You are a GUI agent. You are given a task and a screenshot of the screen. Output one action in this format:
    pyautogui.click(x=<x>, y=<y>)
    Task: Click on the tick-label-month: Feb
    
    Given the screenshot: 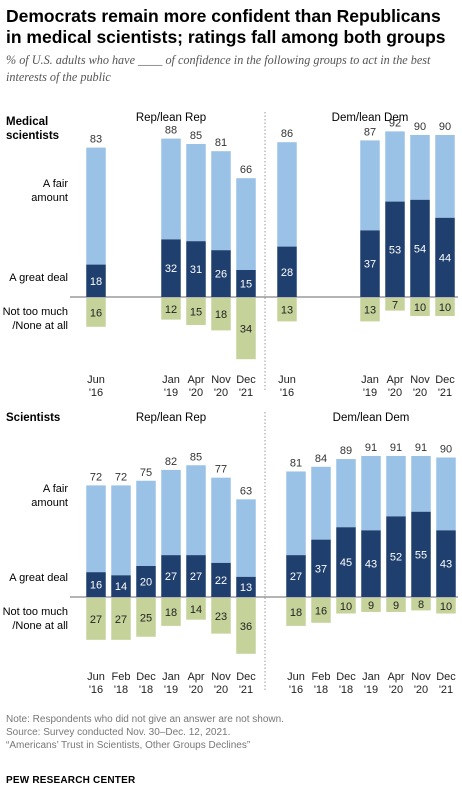 What is the action you would take?
    pyautogui.click(x=321, y=677)
    